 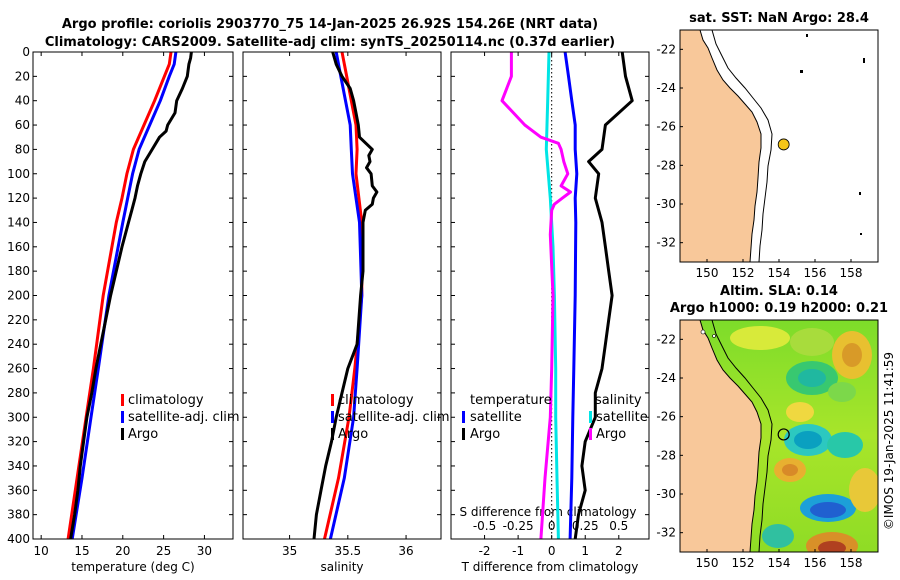 What do you see at coordinates (18, 369) in the screenshot?
I see `y-tick-label: 260` at bounding box center [18, 369].